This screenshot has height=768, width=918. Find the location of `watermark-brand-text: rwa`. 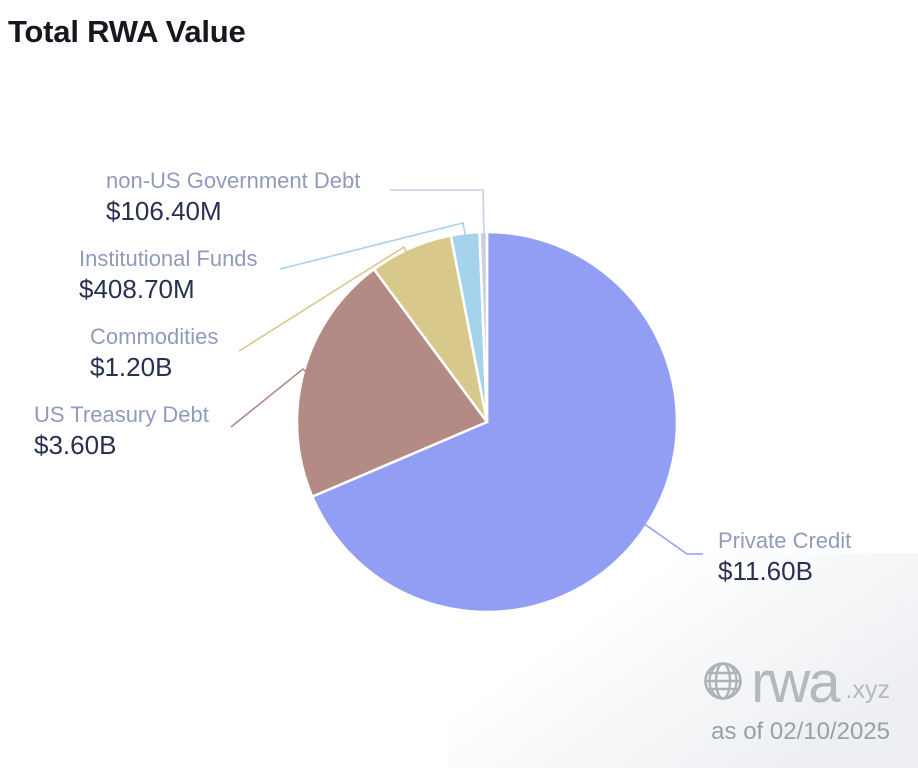

watermark-brand-text: rwa is located at coordinates (795, 682).